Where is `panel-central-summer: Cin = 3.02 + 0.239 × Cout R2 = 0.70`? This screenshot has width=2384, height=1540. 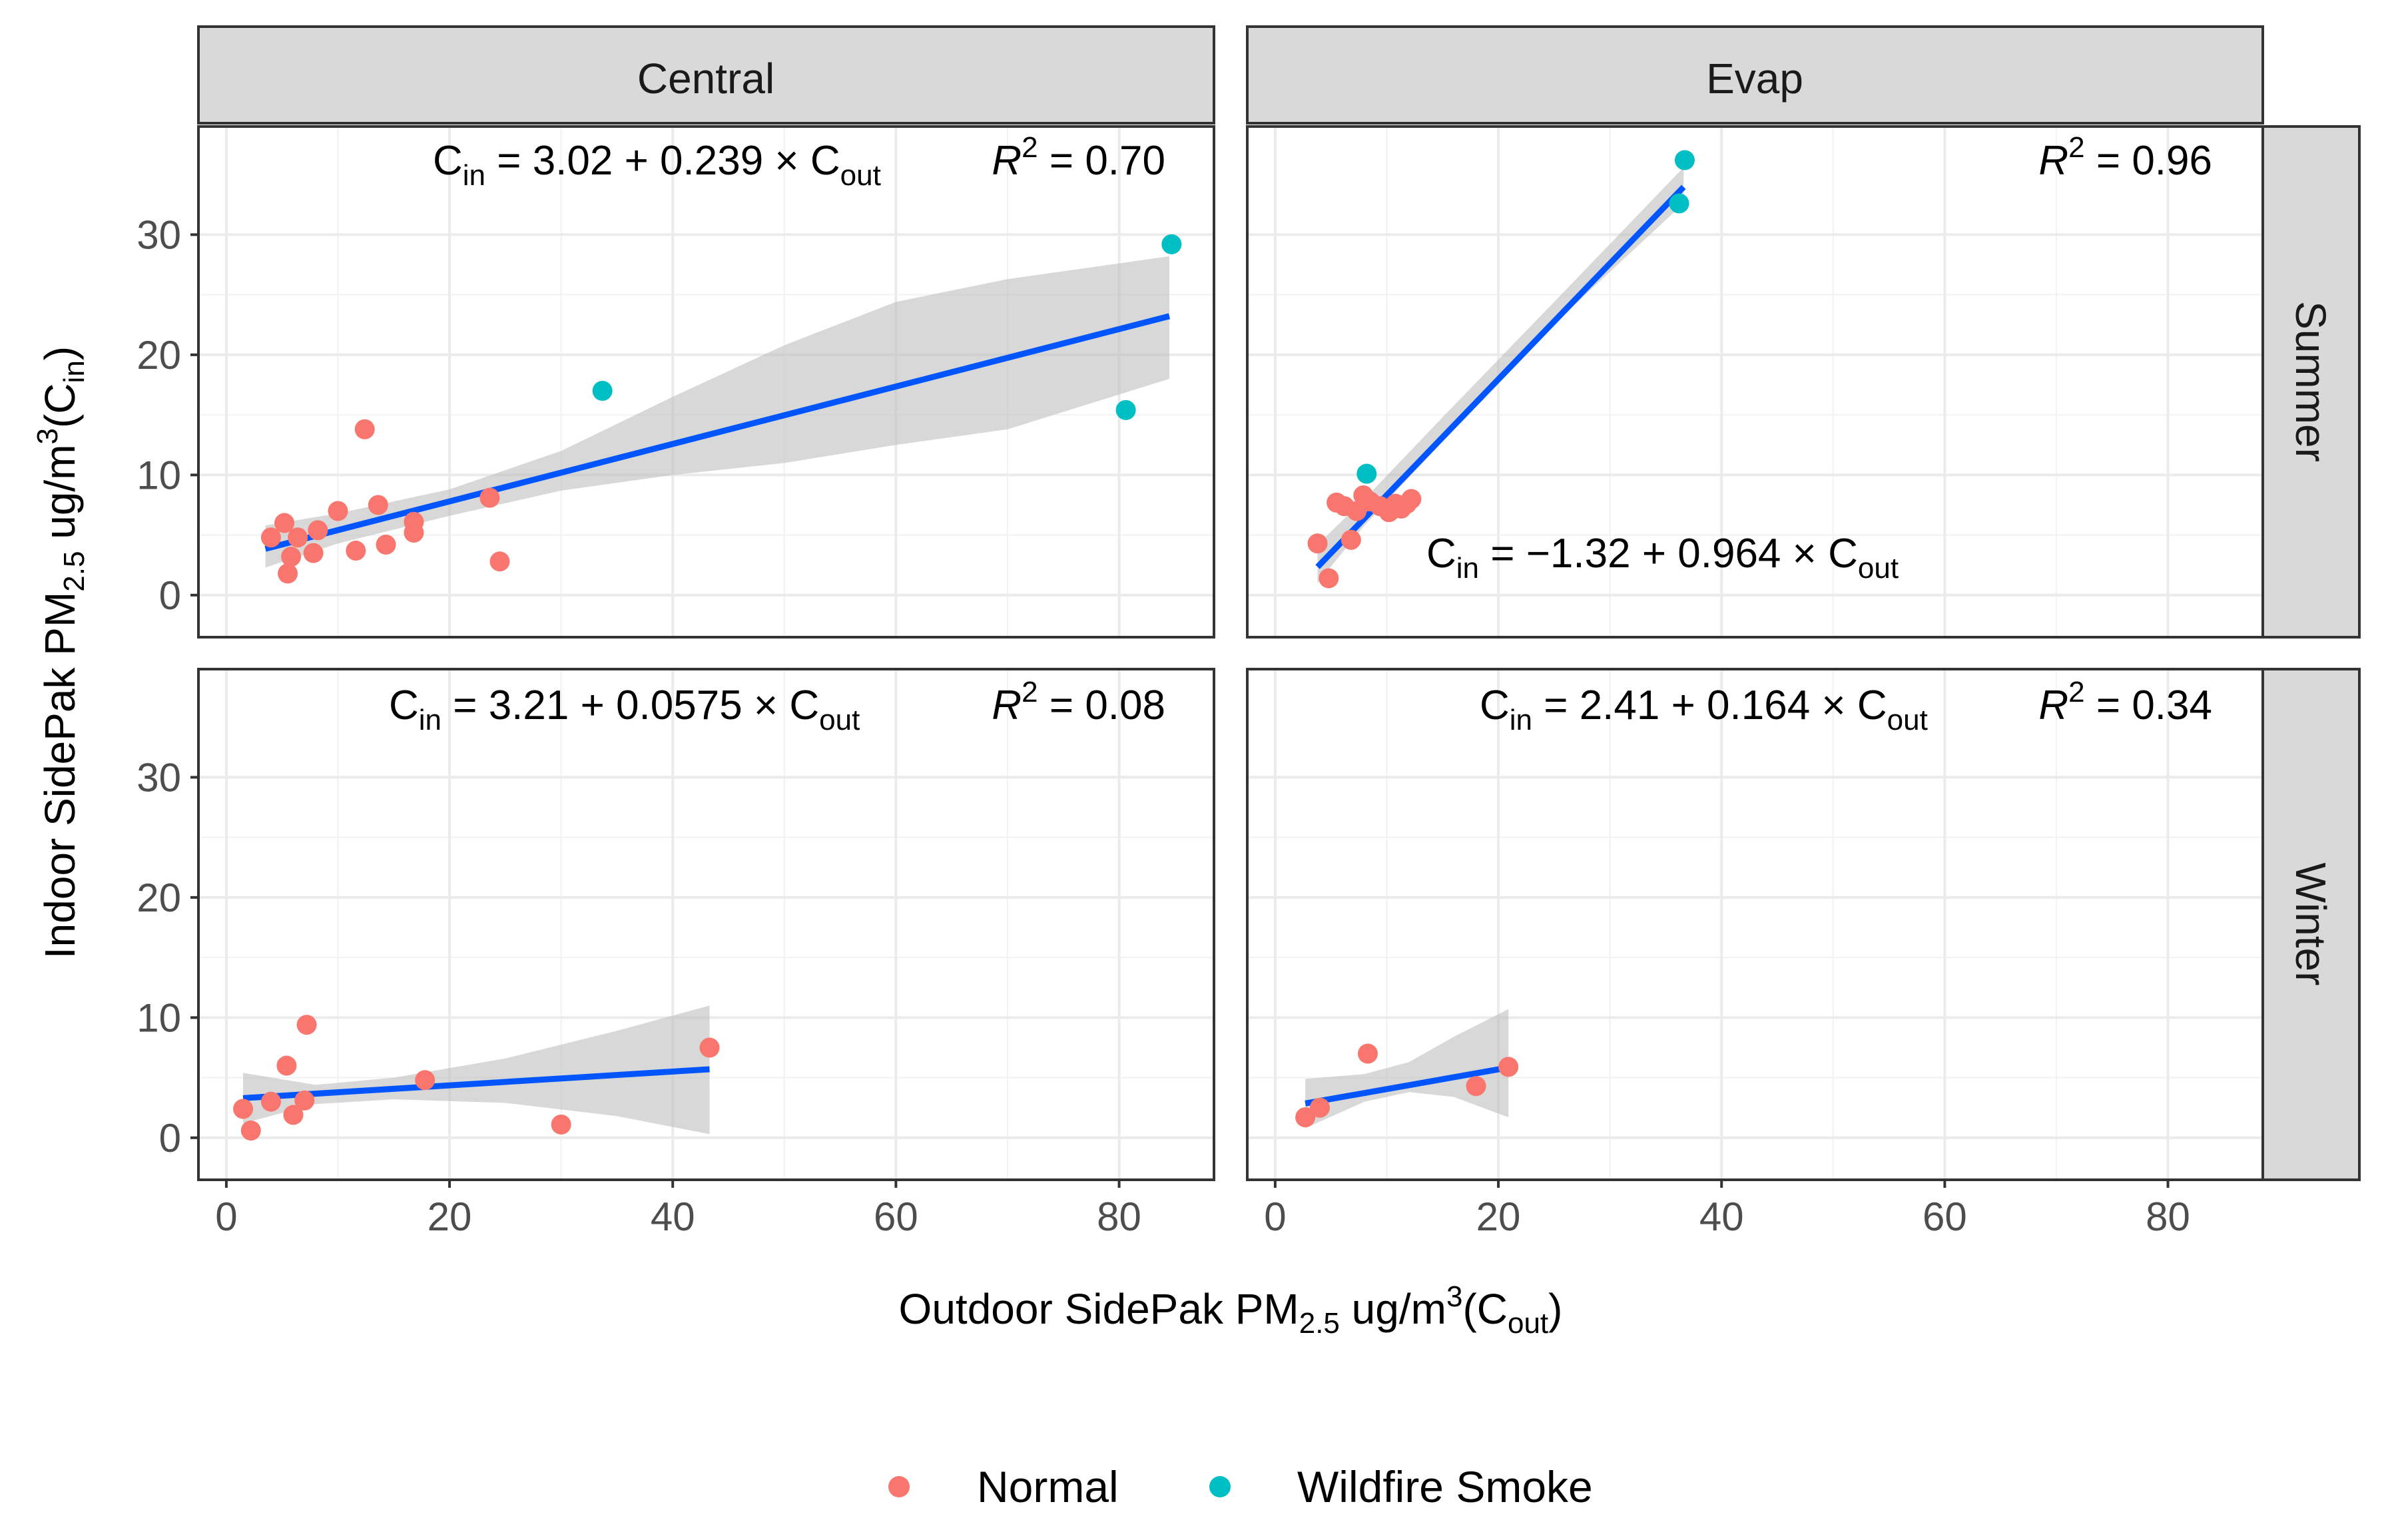
panel-central-summer: Cin = 3.02 + 0.239 × Cout R2 = 0.70 is located at coordinates (706, 382).